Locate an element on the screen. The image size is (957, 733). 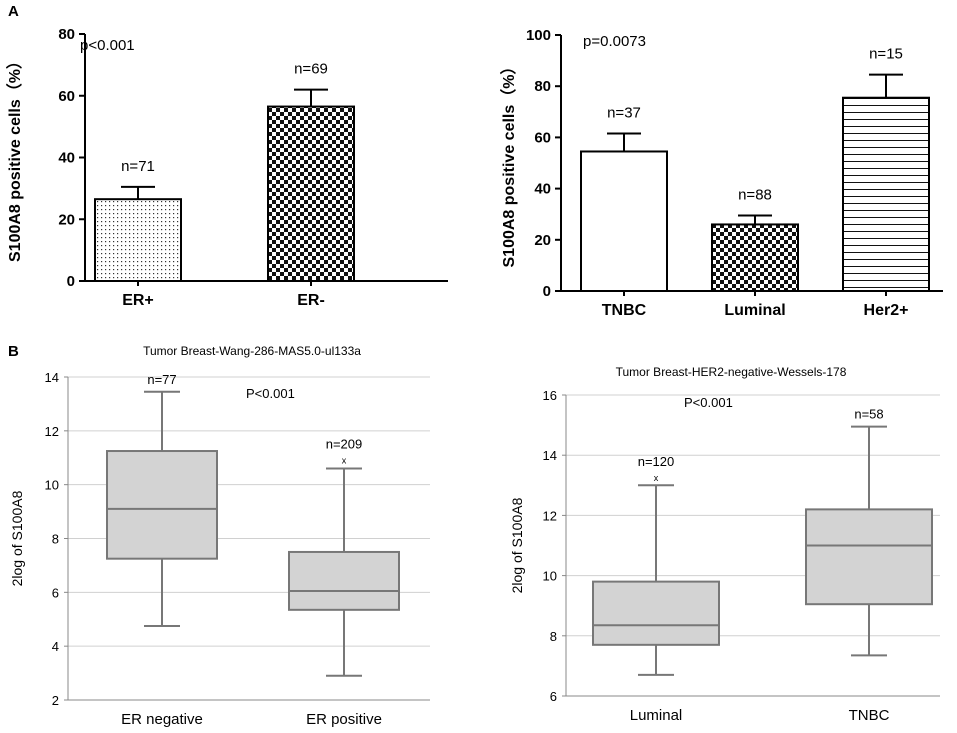
x-tick-label: ER+ is located at coordinates (138, 300).